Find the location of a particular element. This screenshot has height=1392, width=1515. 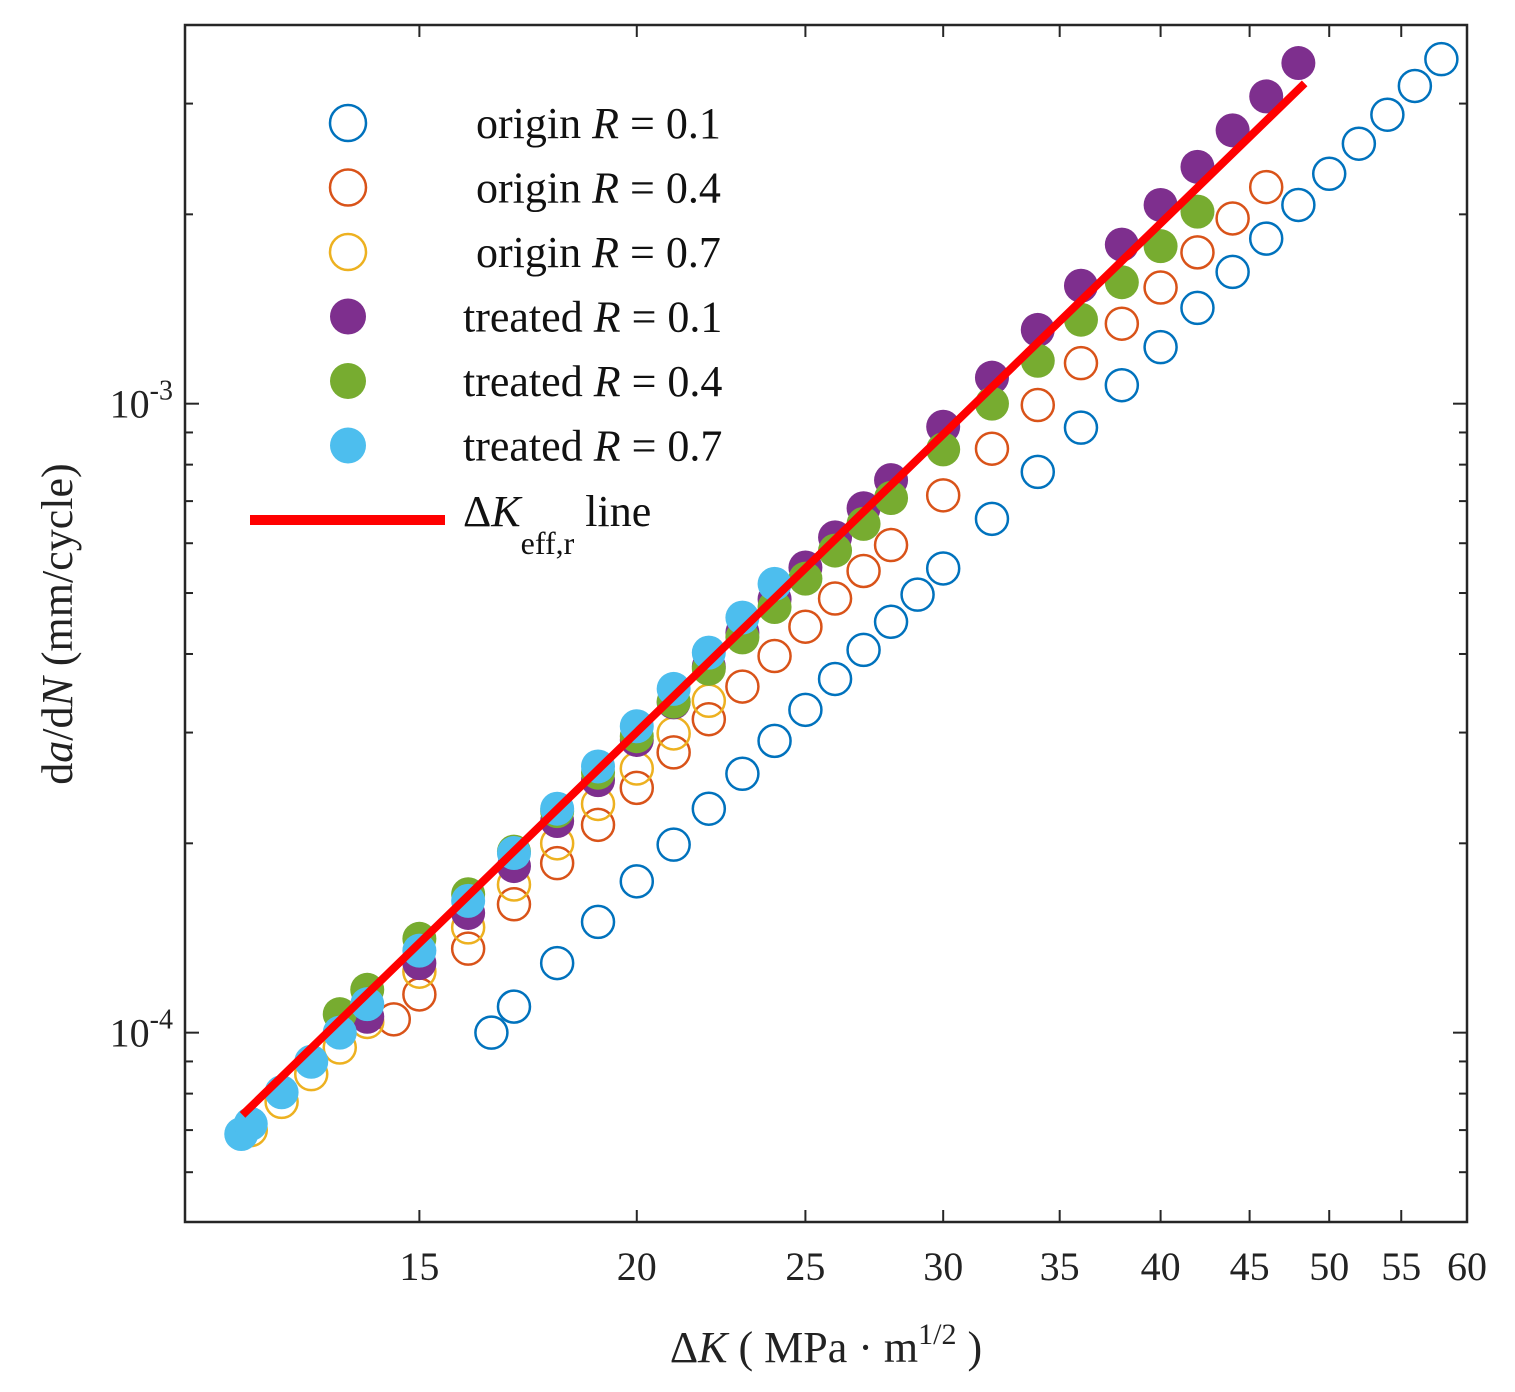

x-tick-label: 30 is located at coordinates (943, 1266).